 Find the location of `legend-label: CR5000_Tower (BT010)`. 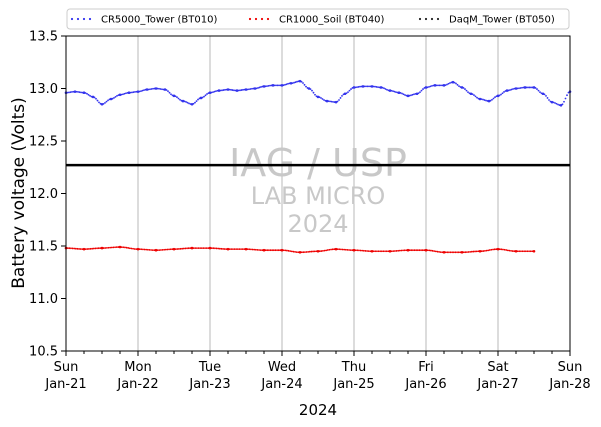

legend-label: CR5000_Tower (BT010) is located at coordinates (159, 20).